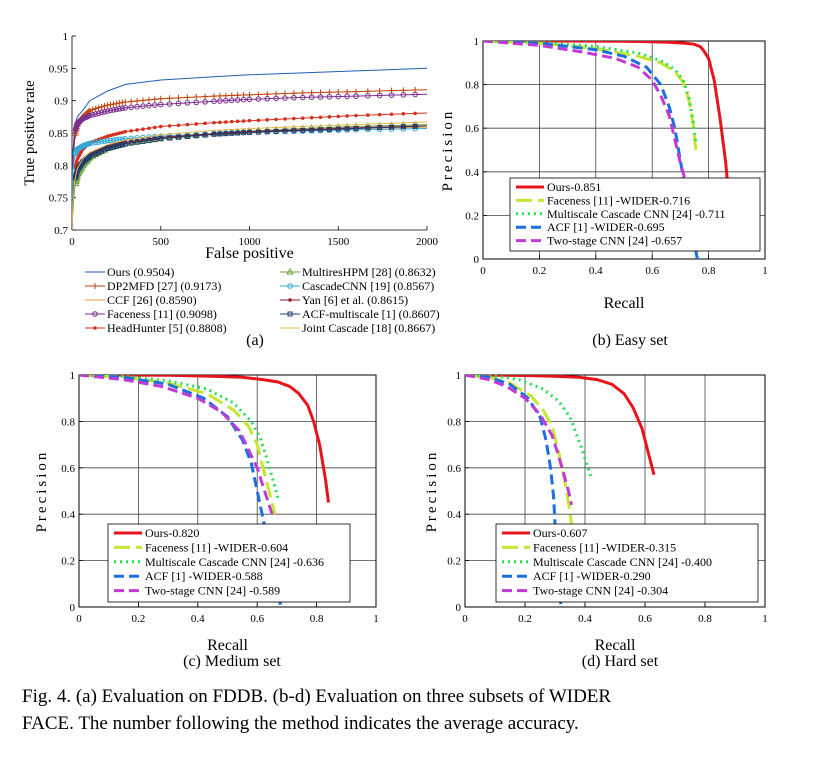  What do you see at coordinates (477, 42) in the screenshot?
I see `y-tick-label: 1` at bounding box center [477, 42].